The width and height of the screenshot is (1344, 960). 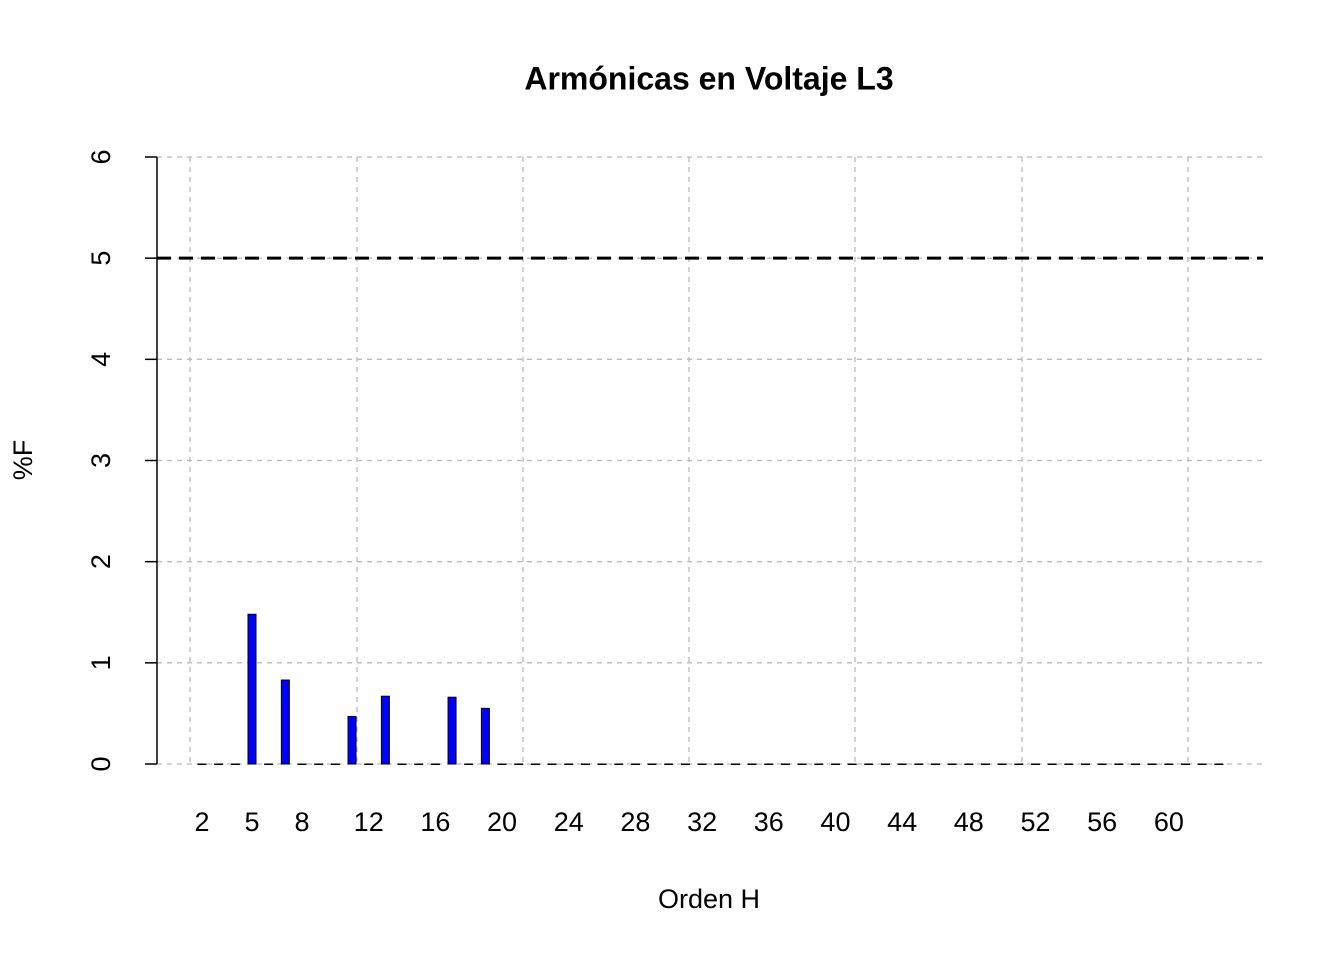 I want to click on x-tick-label: 32, so click(x=702, y=822).